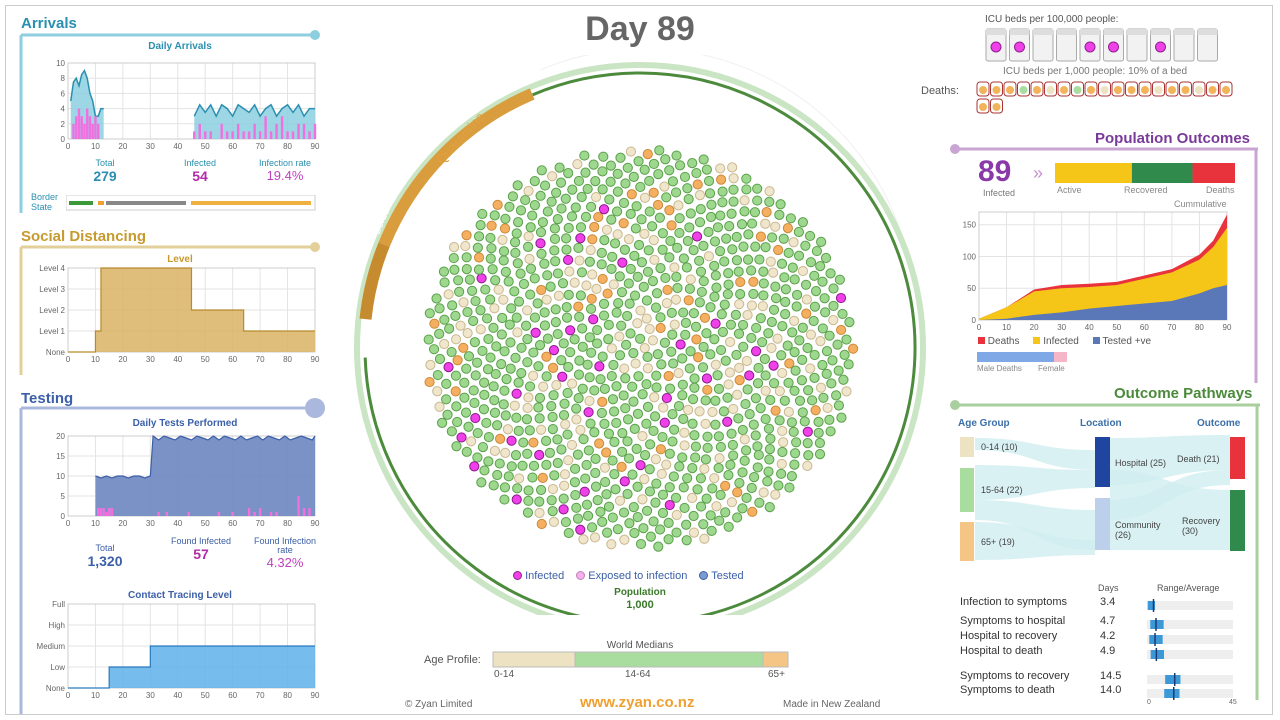 The height and width of the screenshot is (720, 1280). I want to click on testing-title: Testing, so click(47, 398).